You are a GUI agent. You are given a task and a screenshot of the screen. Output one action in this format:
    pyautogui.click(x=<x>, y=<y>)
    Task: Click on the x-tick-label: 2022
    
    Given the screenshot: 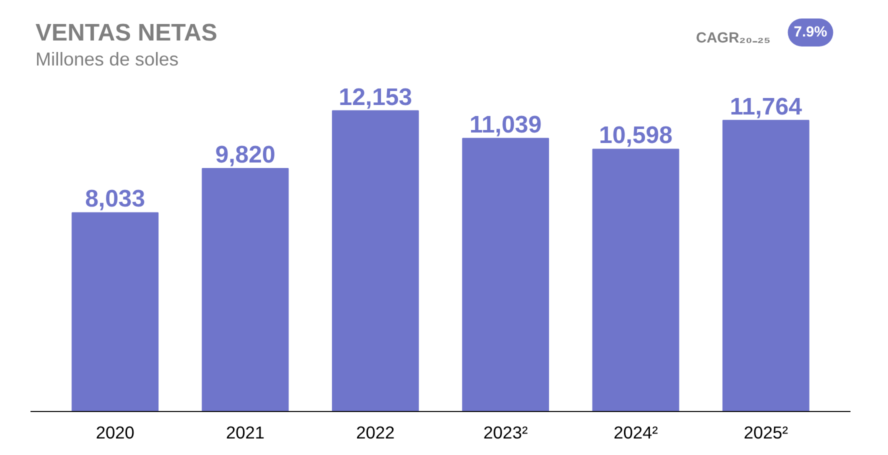 What is the action you would take?
    pyautogui.click(x=375, y=432)
    